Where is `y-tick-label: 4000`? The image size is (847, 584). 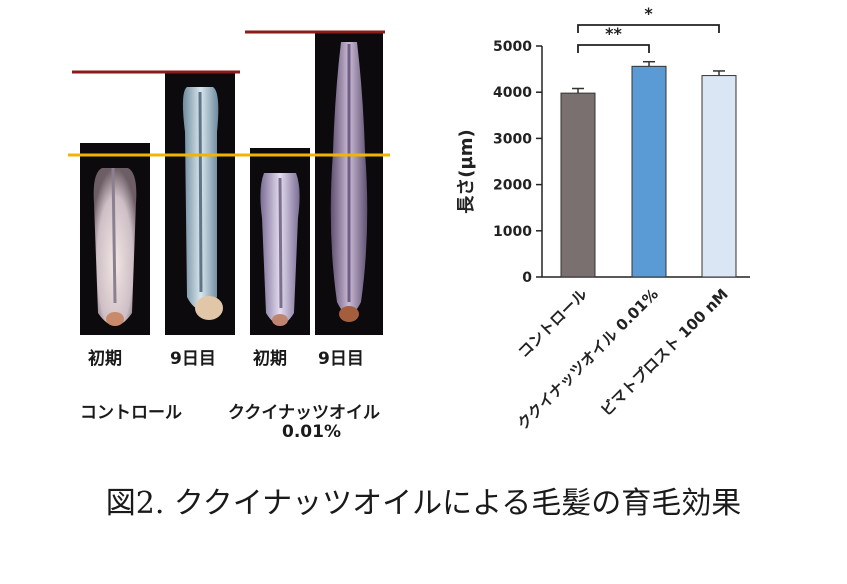 y-tick-label: 4000 is located at coordinates (512, 93).